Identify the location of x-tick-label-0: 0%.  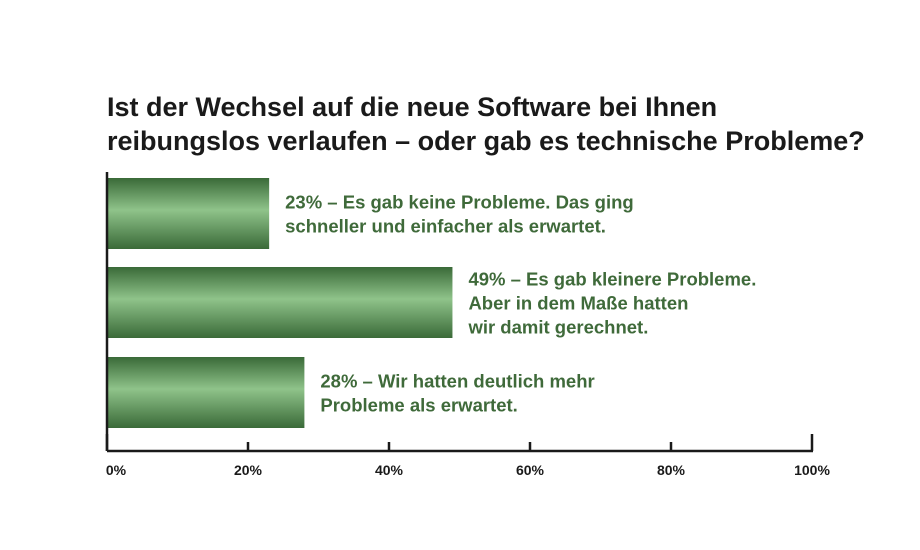
(116, 470).